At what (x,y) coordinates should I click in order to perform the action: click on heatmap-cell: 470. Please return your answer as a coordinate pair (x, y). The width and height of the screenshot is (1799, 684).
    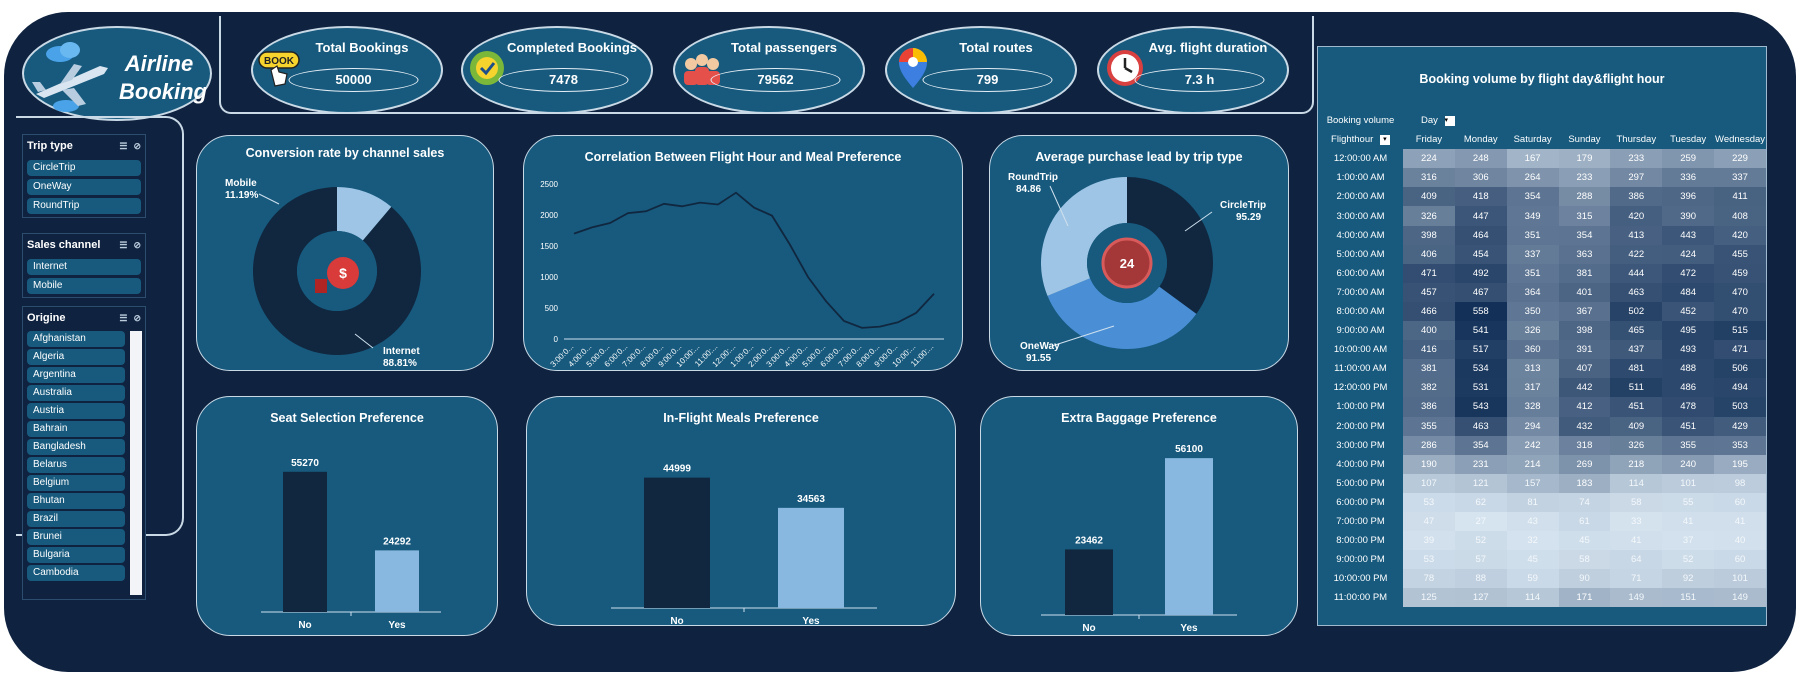
    Looking at the image, I should click on (1740, 292).